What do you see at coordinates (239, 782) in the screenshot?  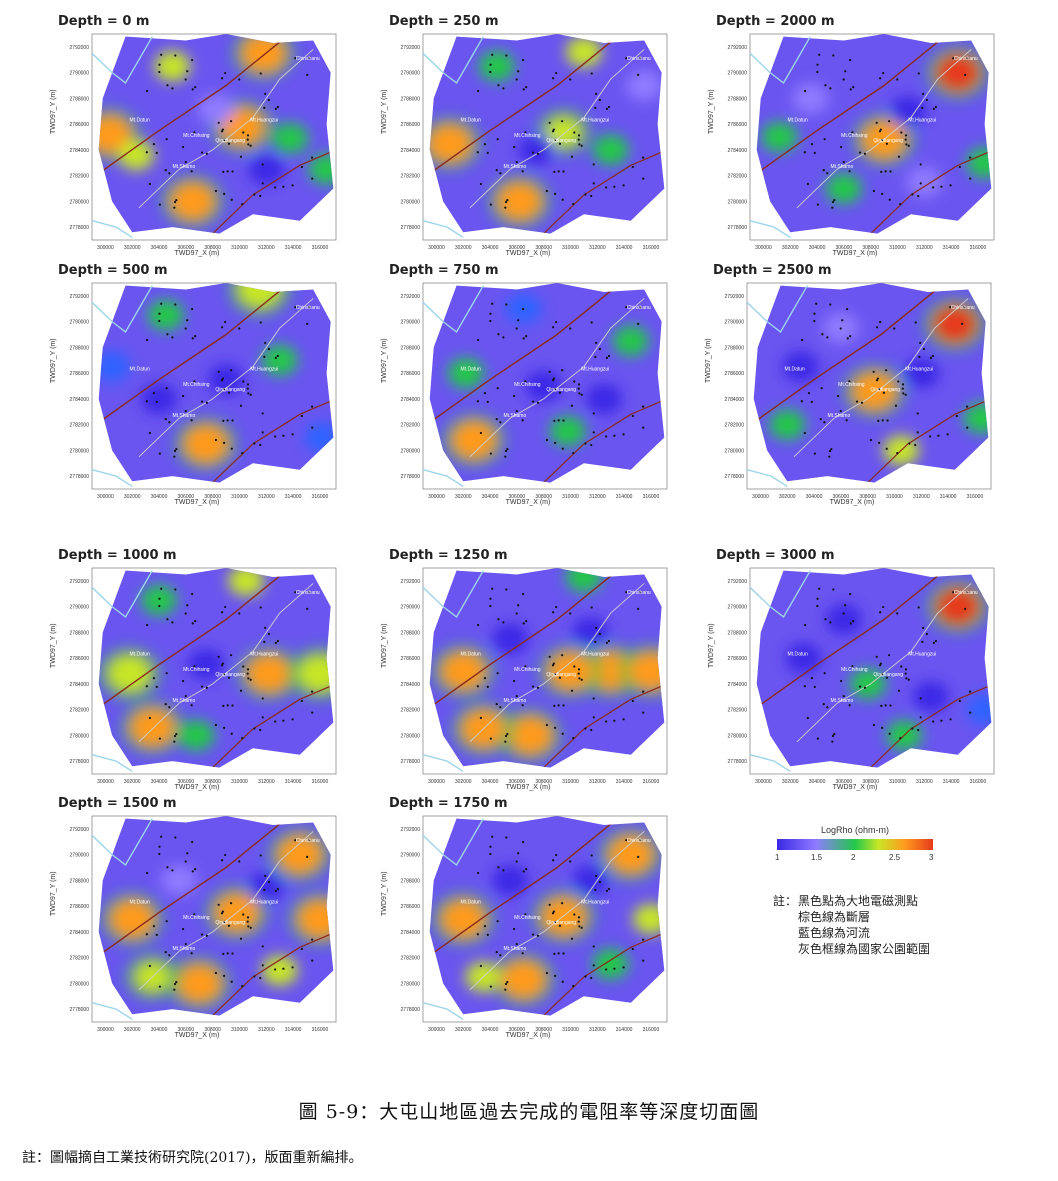 I see `x-tick-label: 310000` at bounding box center [239, 782].